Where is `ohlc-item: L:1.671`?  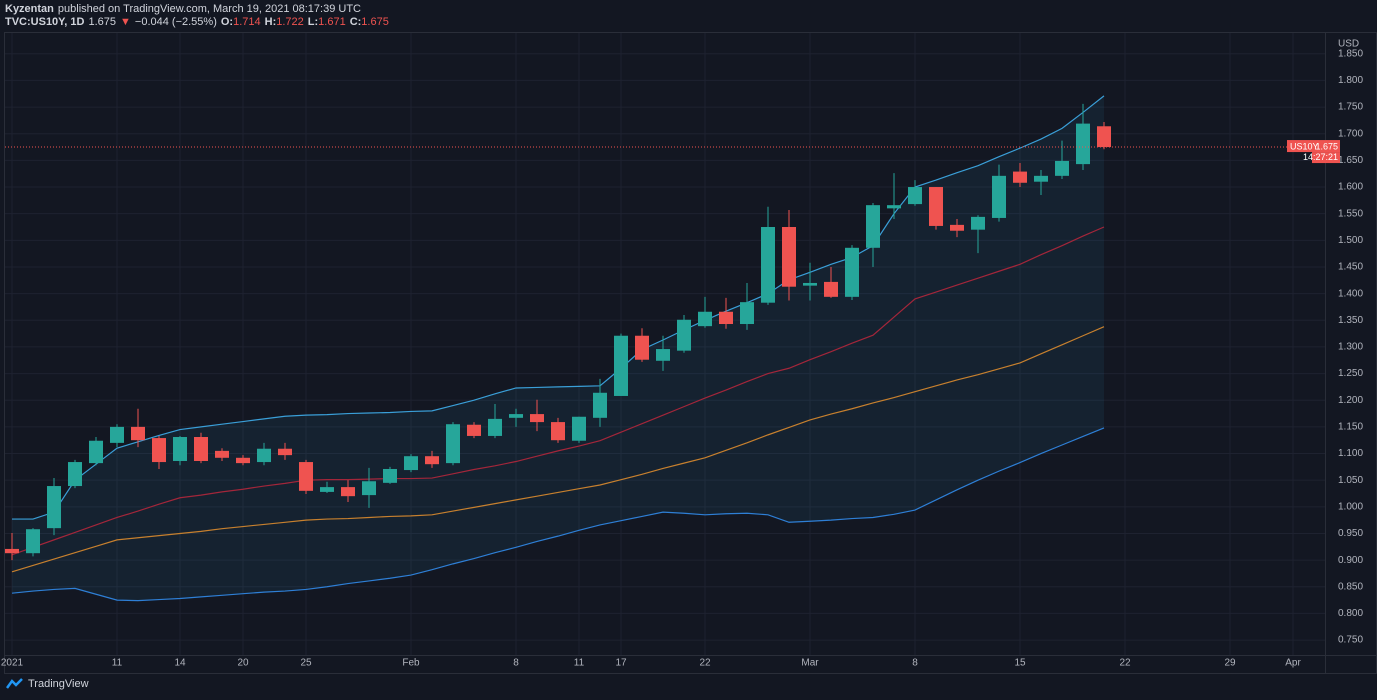 ohlc-item: L:1.671 is located at coordinates (327, 22).